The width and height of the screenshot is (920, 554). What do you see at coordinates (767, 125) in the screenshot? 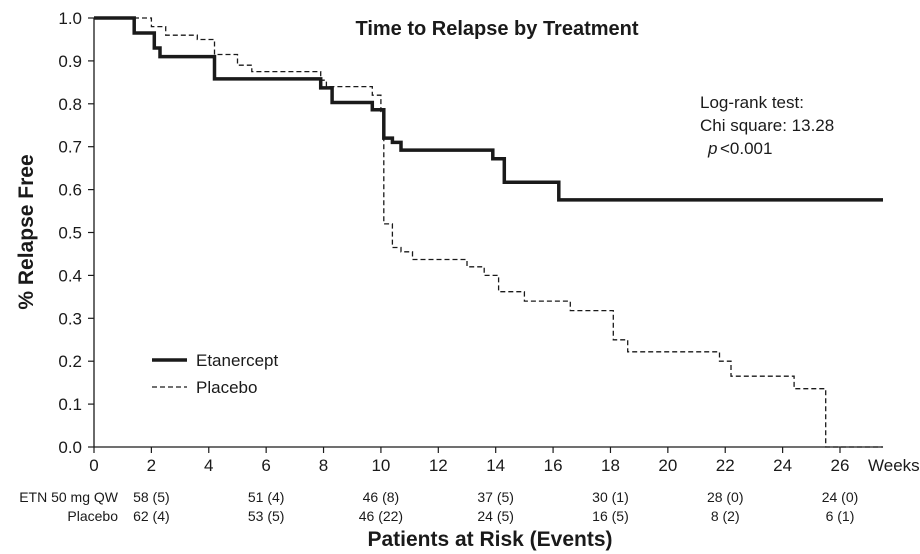
I see `logrank-annotation-line2: Chi square: 13.28` at bounding box center [767, 125].